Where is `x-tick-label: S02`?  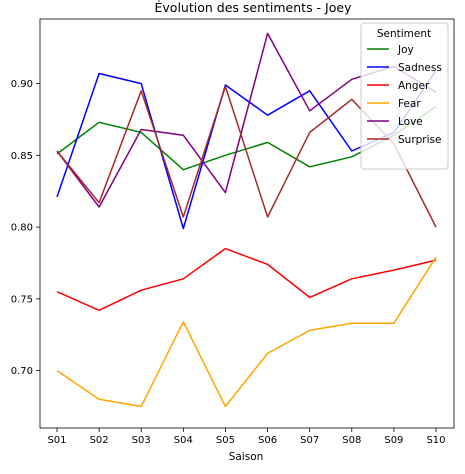
x-tick-label: S02 is located at coordinates (99, 440).